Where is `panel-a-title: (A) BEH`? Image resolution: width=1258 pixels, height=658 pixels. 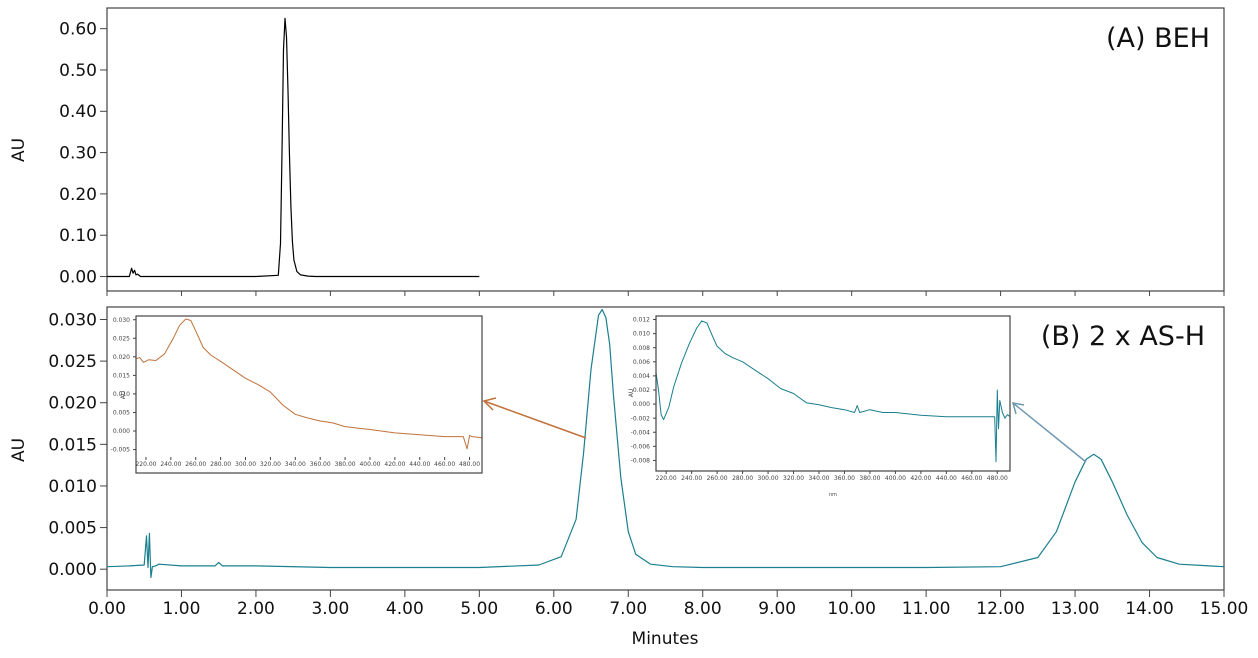 panel-a-title: (A) BEH is located at coordinates (1158, 38).